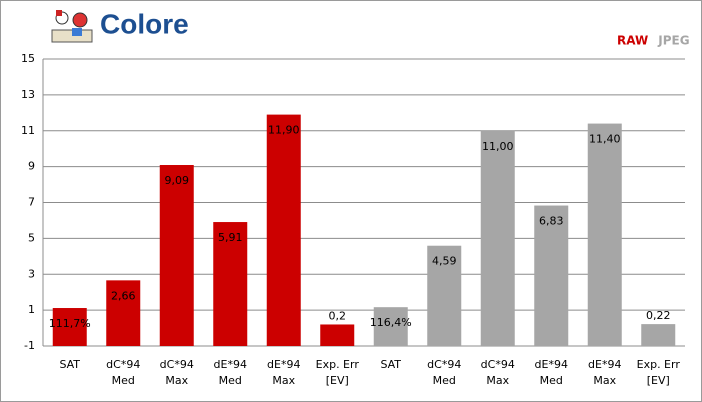  I want to click on legend-entry: JPEG, so click(673, 41).